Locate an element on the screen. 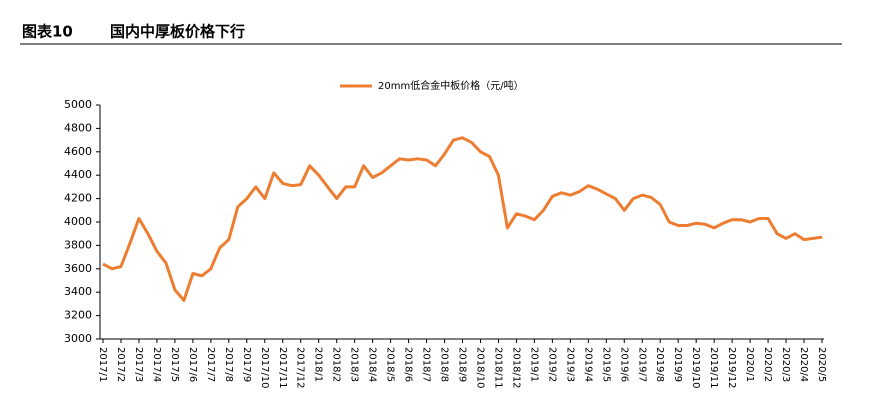 The image size is (892, 412). x-tick-label: 2019/2 is located at coordinates (551, 364).